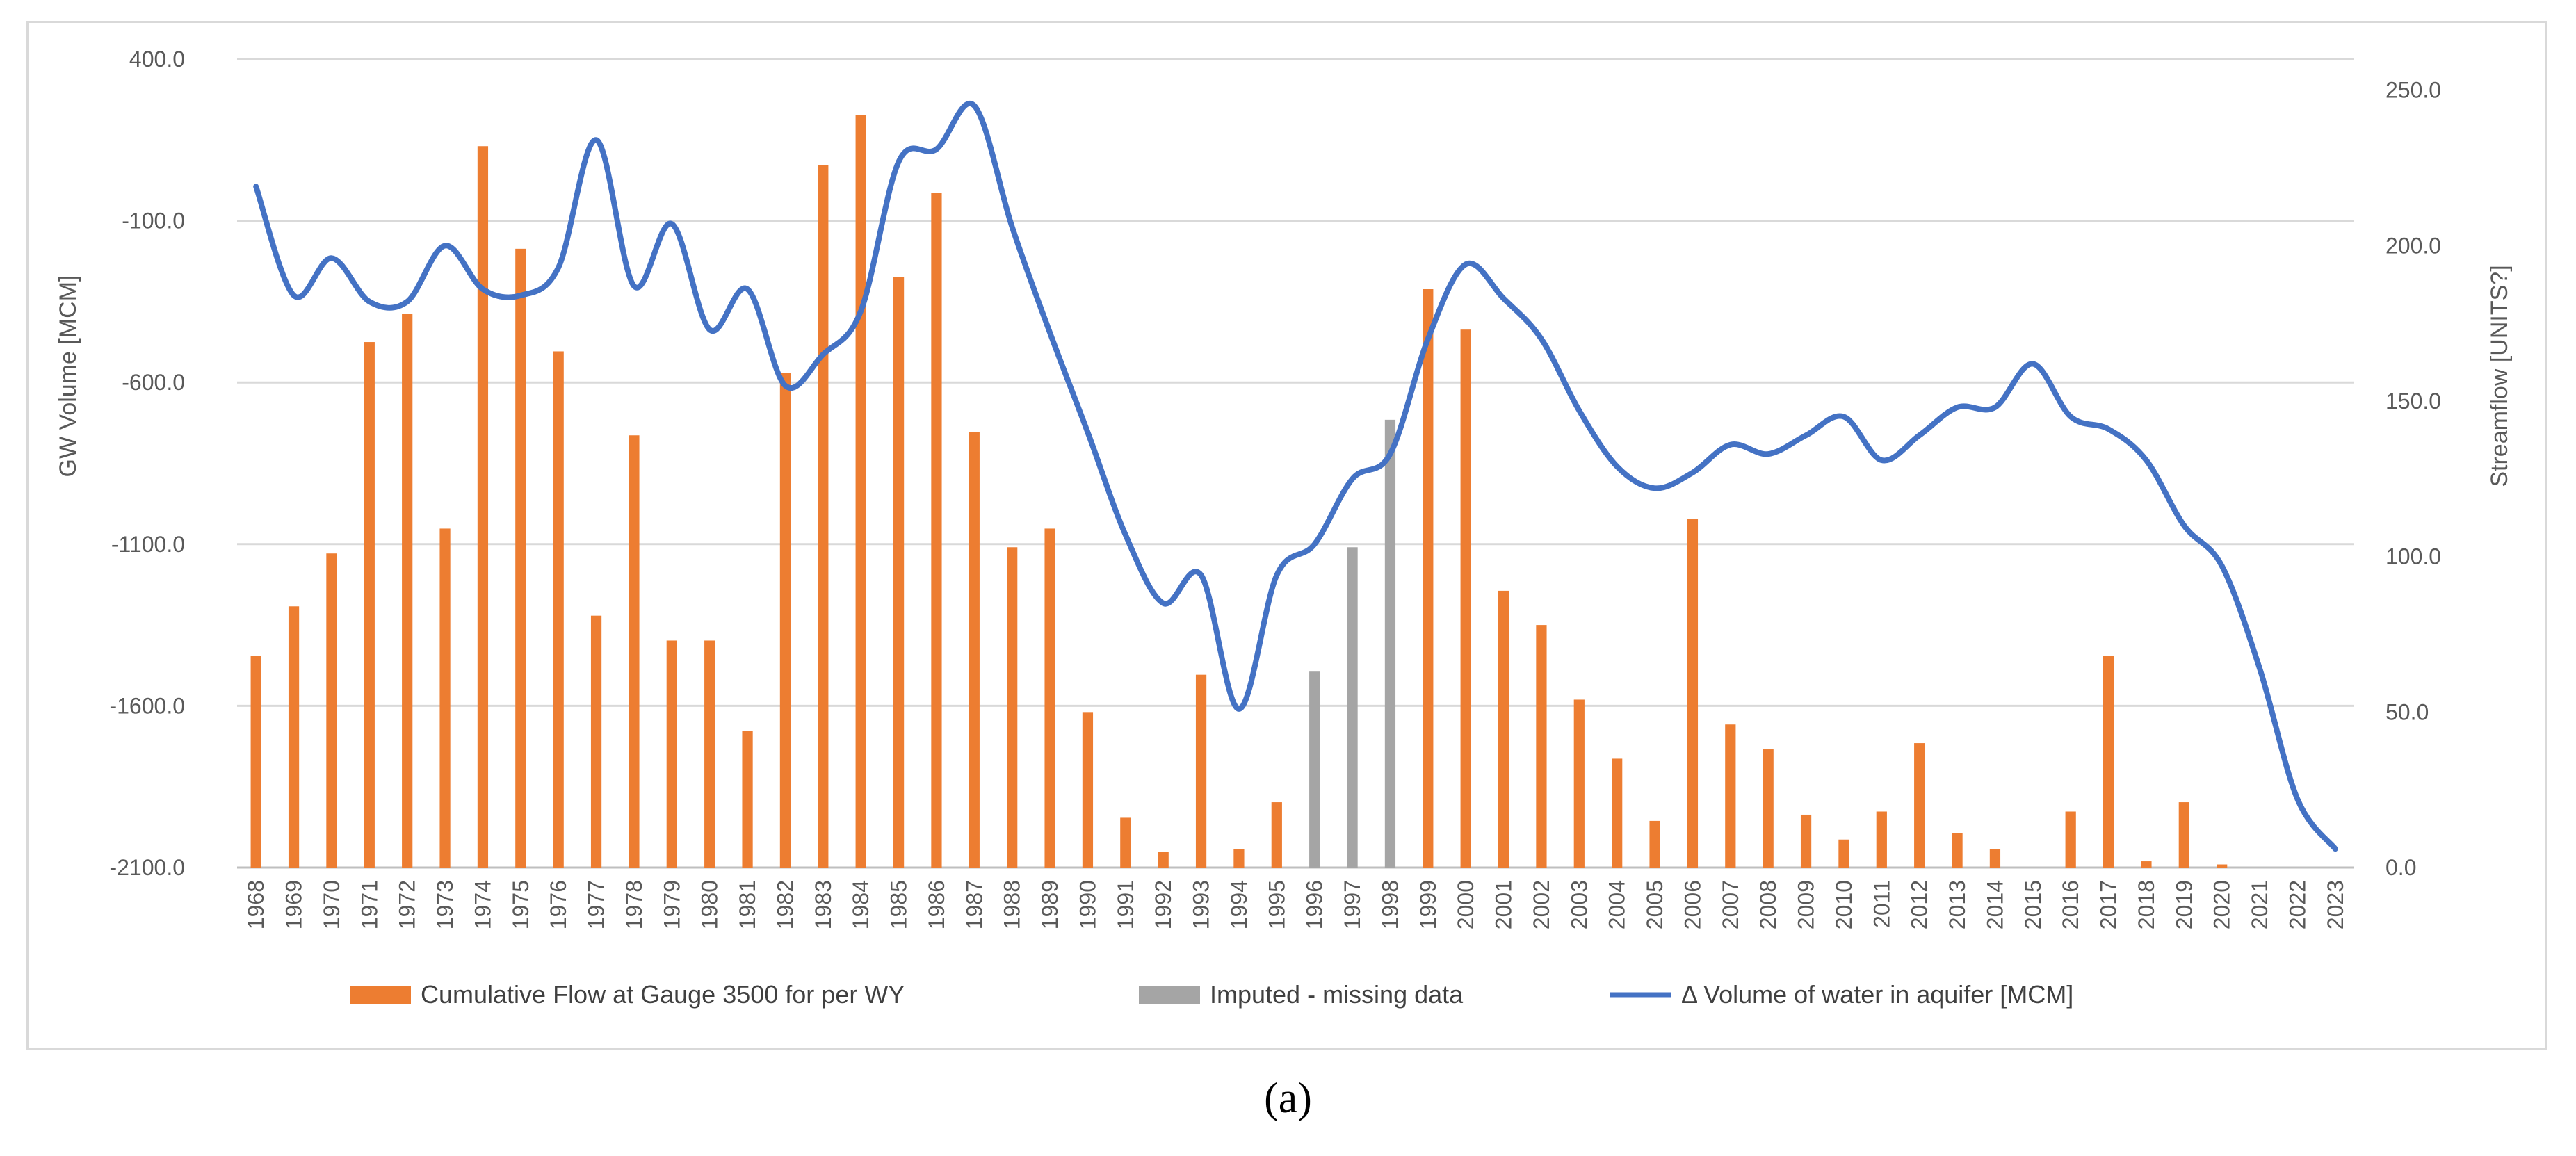  What do you see at coordinates (1877, 994) in the screenshot?
I see `legend-label-aquifer-volume: Δ Volume of water in aquifer [MCM]` at bounding box center [1877, 994].